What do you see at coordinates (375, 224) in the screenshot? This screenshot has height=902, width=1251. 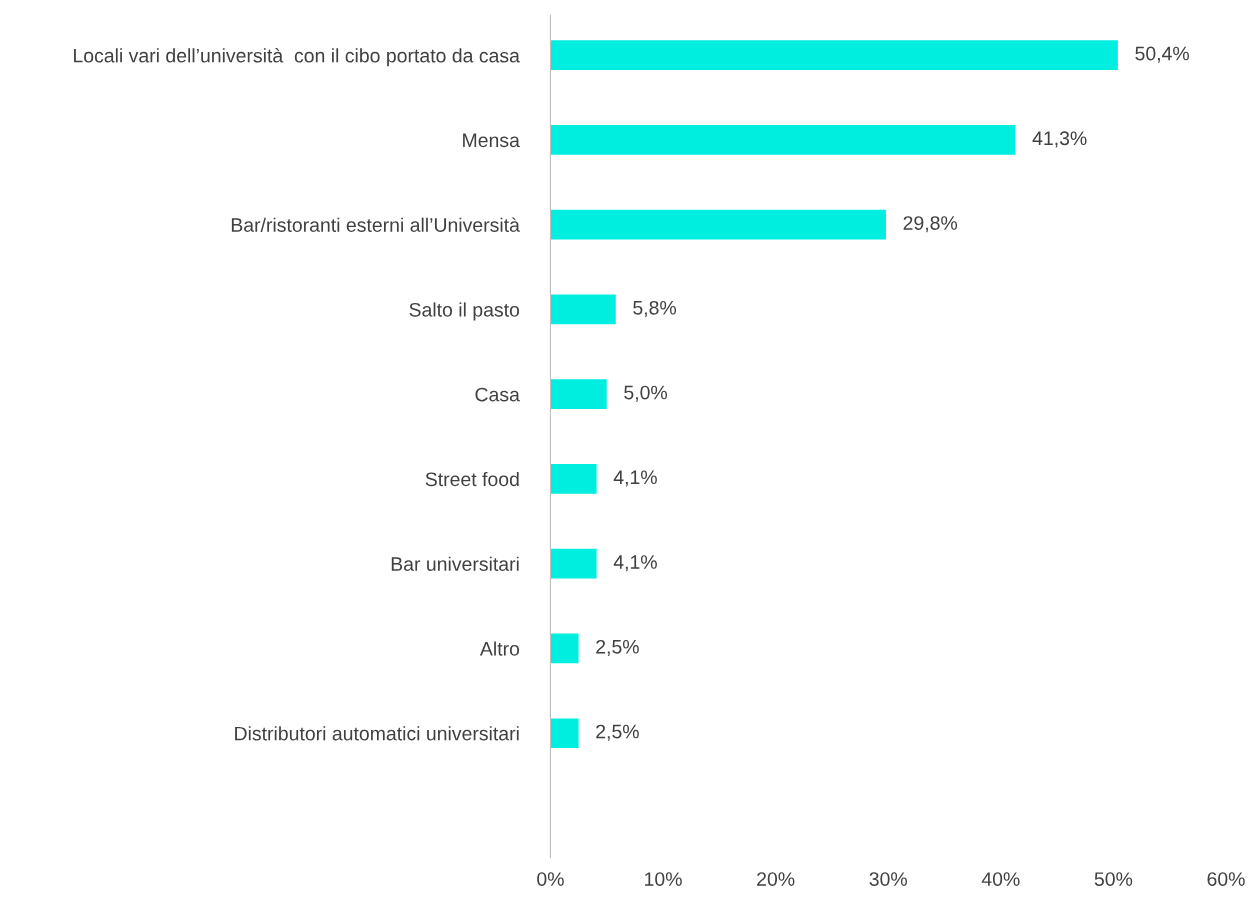 I see `y-tick-label: Bar/ristoranti esterni all’Università` at bounding box center [375, 224].